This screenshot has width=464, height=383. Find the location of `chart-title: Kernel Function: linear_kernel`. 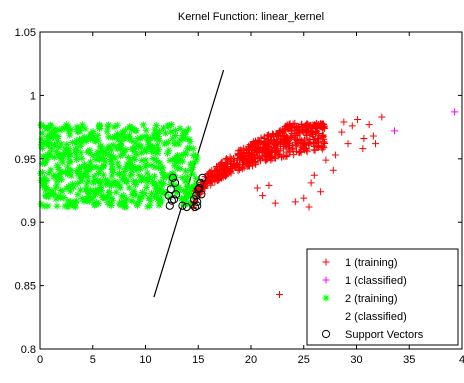

chart-title: Kernel Function: linear_kernel is located at coordinates (251, 17).